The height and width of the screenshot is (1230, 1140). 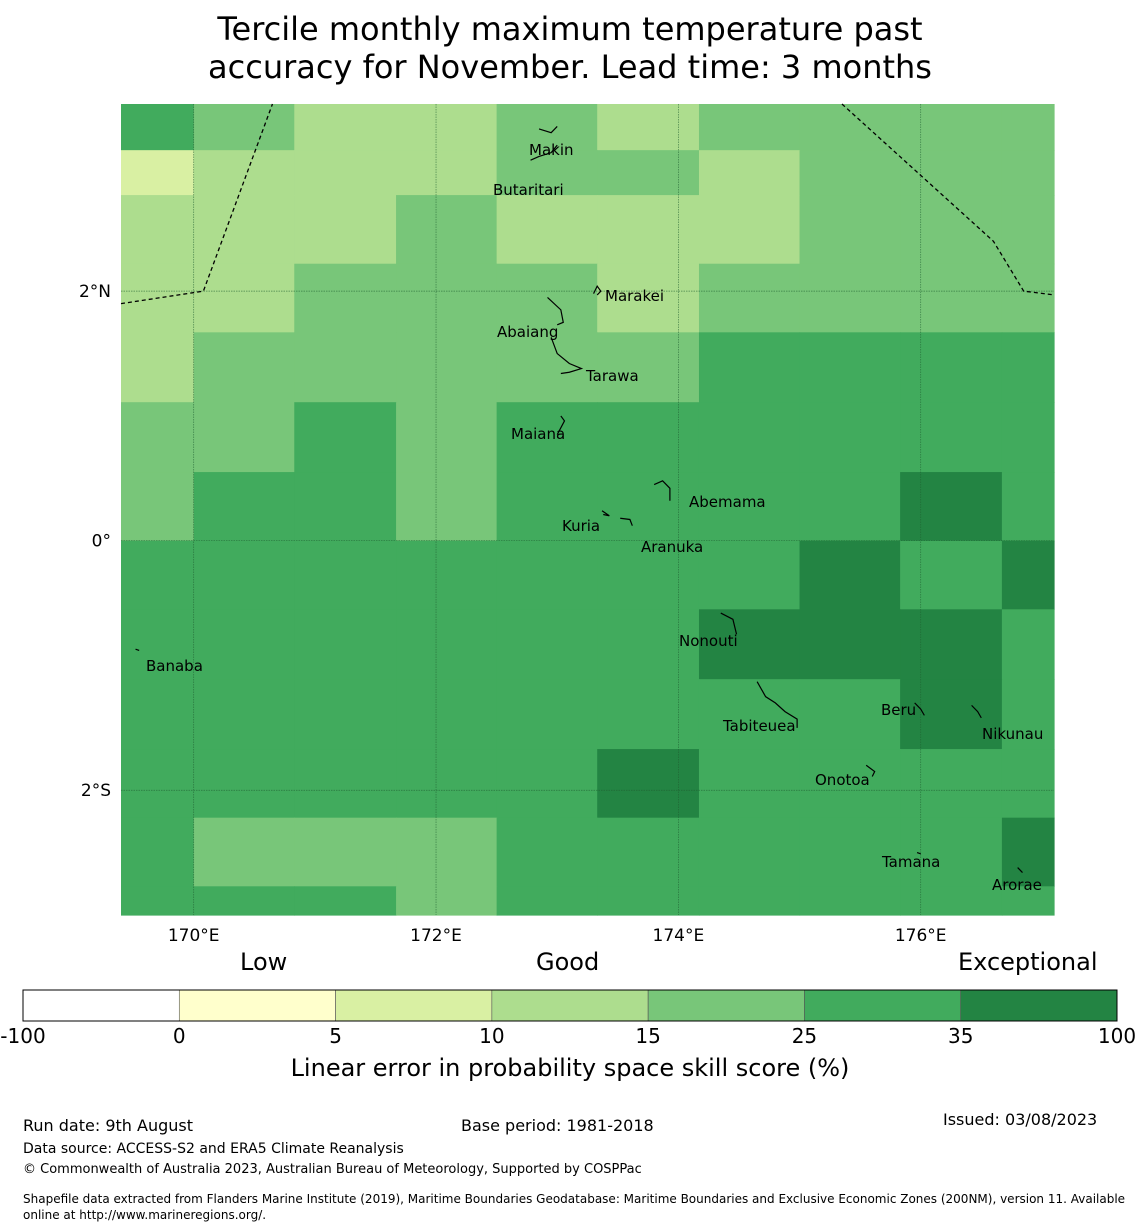 What do you see at coordinates (679, 936) in the screenshot?
I see `lon-tick-label: 174°E` at bounding box center [679, 936].